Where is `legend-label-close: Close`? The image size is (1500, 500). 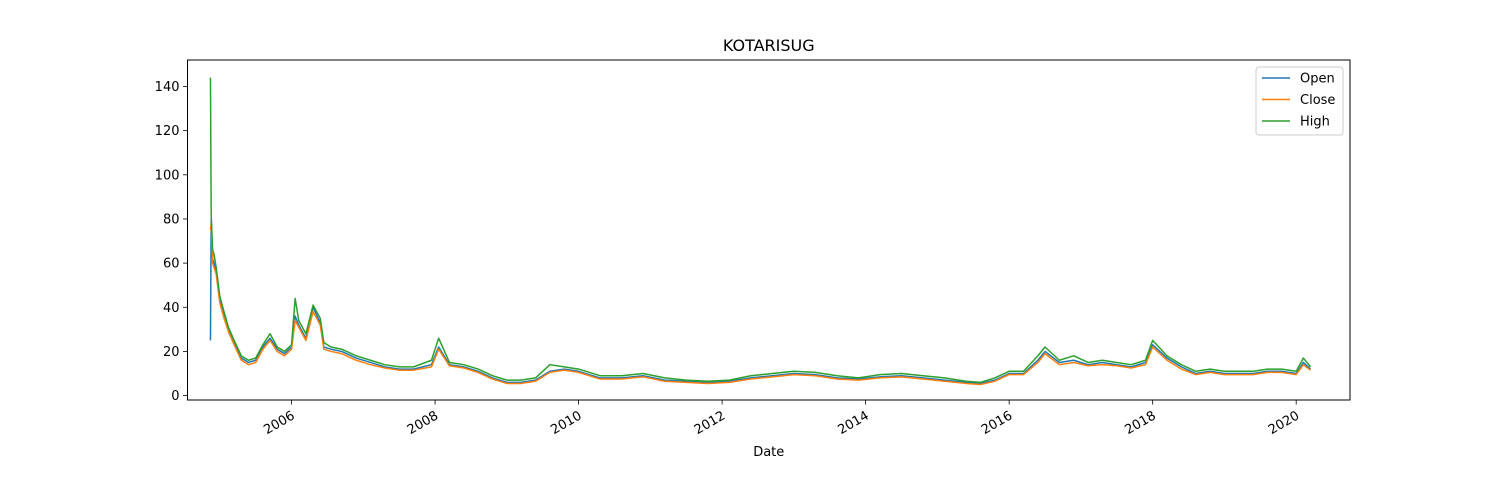
legend-label-close: Close is located at coordinates (1317, 100).